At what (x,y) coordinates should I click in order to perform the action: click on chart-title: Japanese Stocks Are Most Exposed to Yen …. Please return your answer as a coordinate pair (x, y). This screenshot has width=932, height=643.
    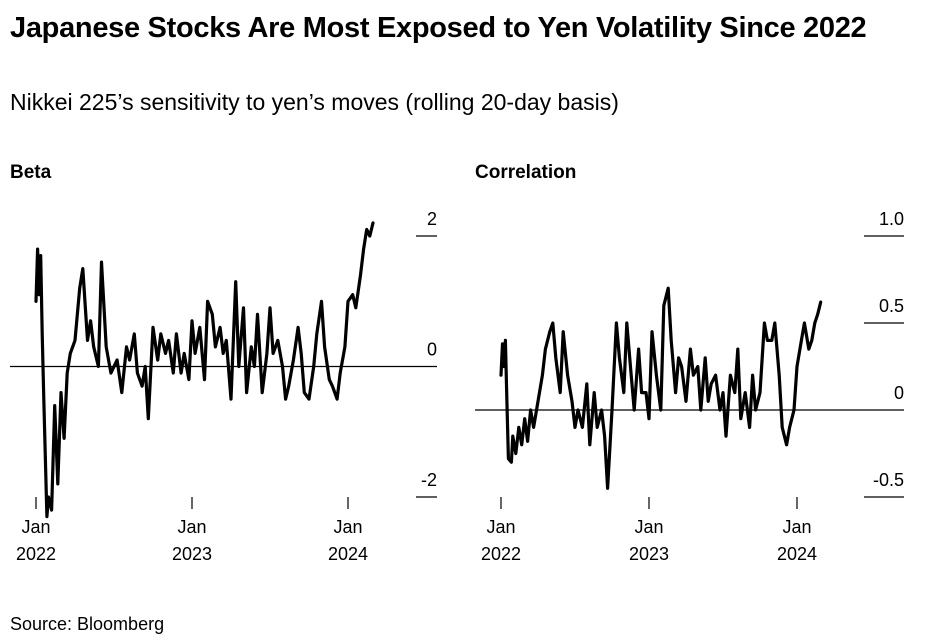
    Looking at the image, I should click on (438, 28).